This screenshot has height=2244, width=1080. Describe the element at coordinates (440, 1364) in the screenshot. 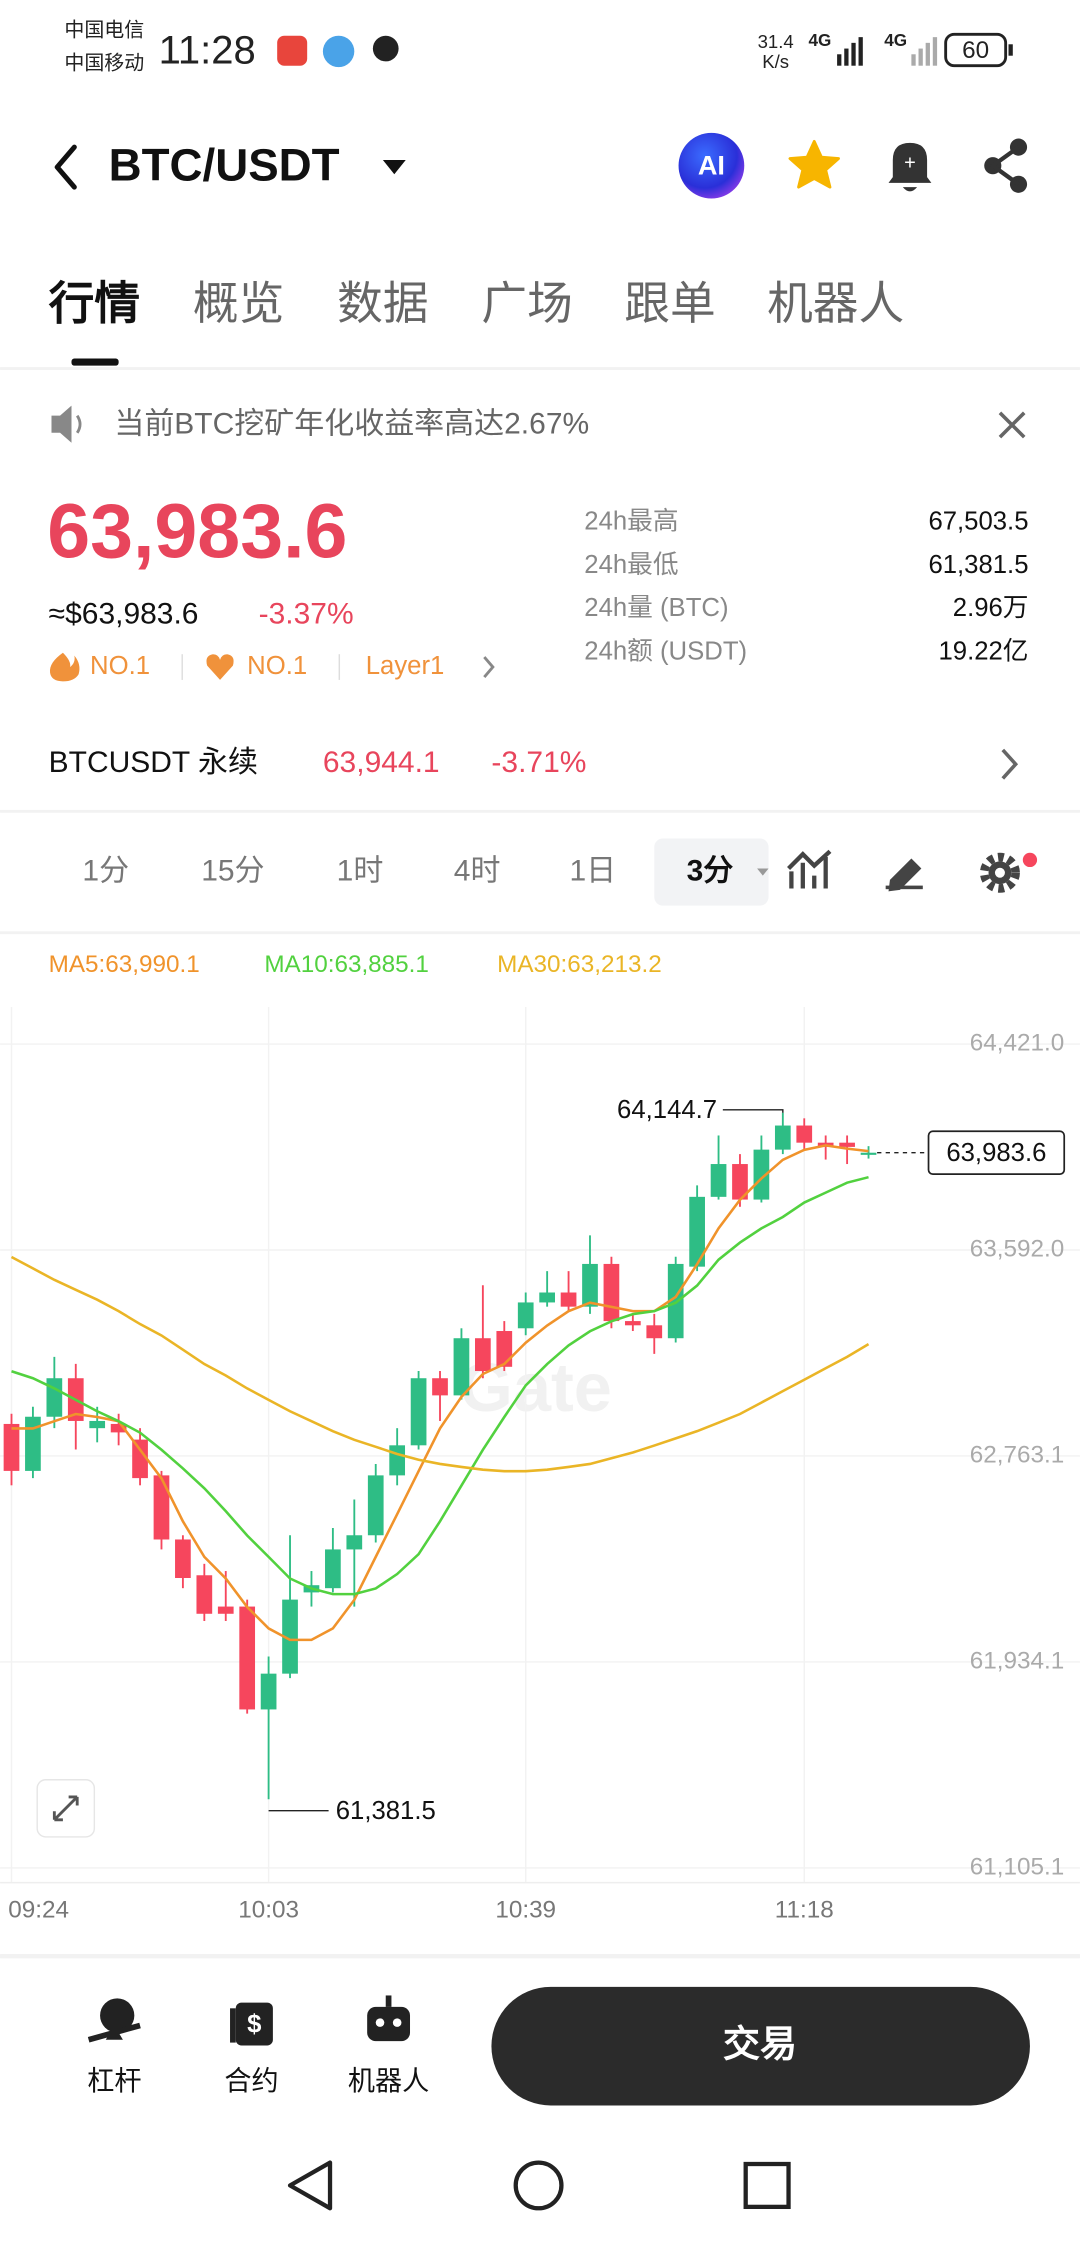

I see `ma-line` at that location.